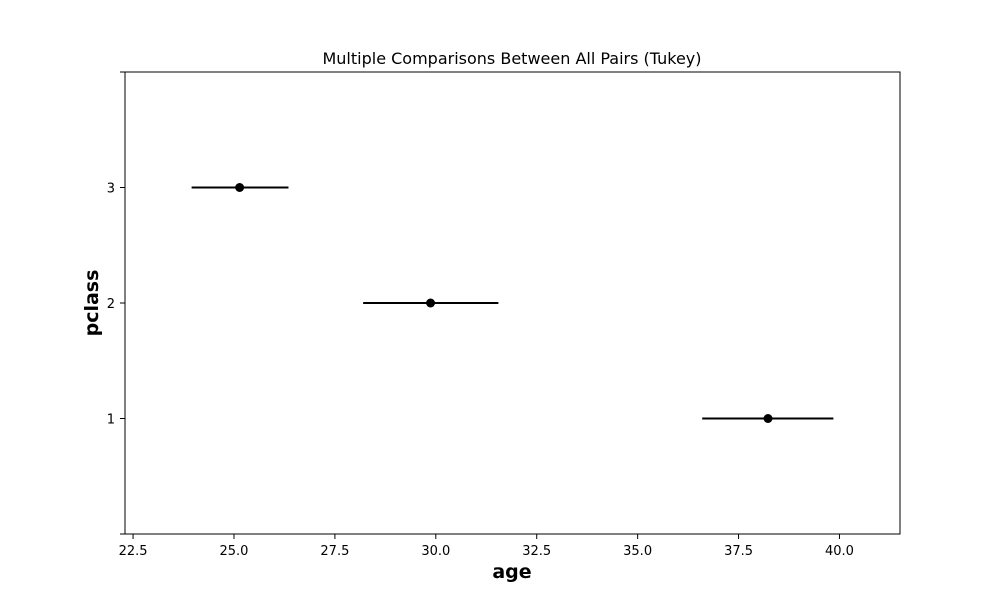 Image resolution: width=1000 pixels, height=600 pixels. Describe the element at coordinates (111, 304) in the screenshot. I see `y-tick-label: 2` at that location.